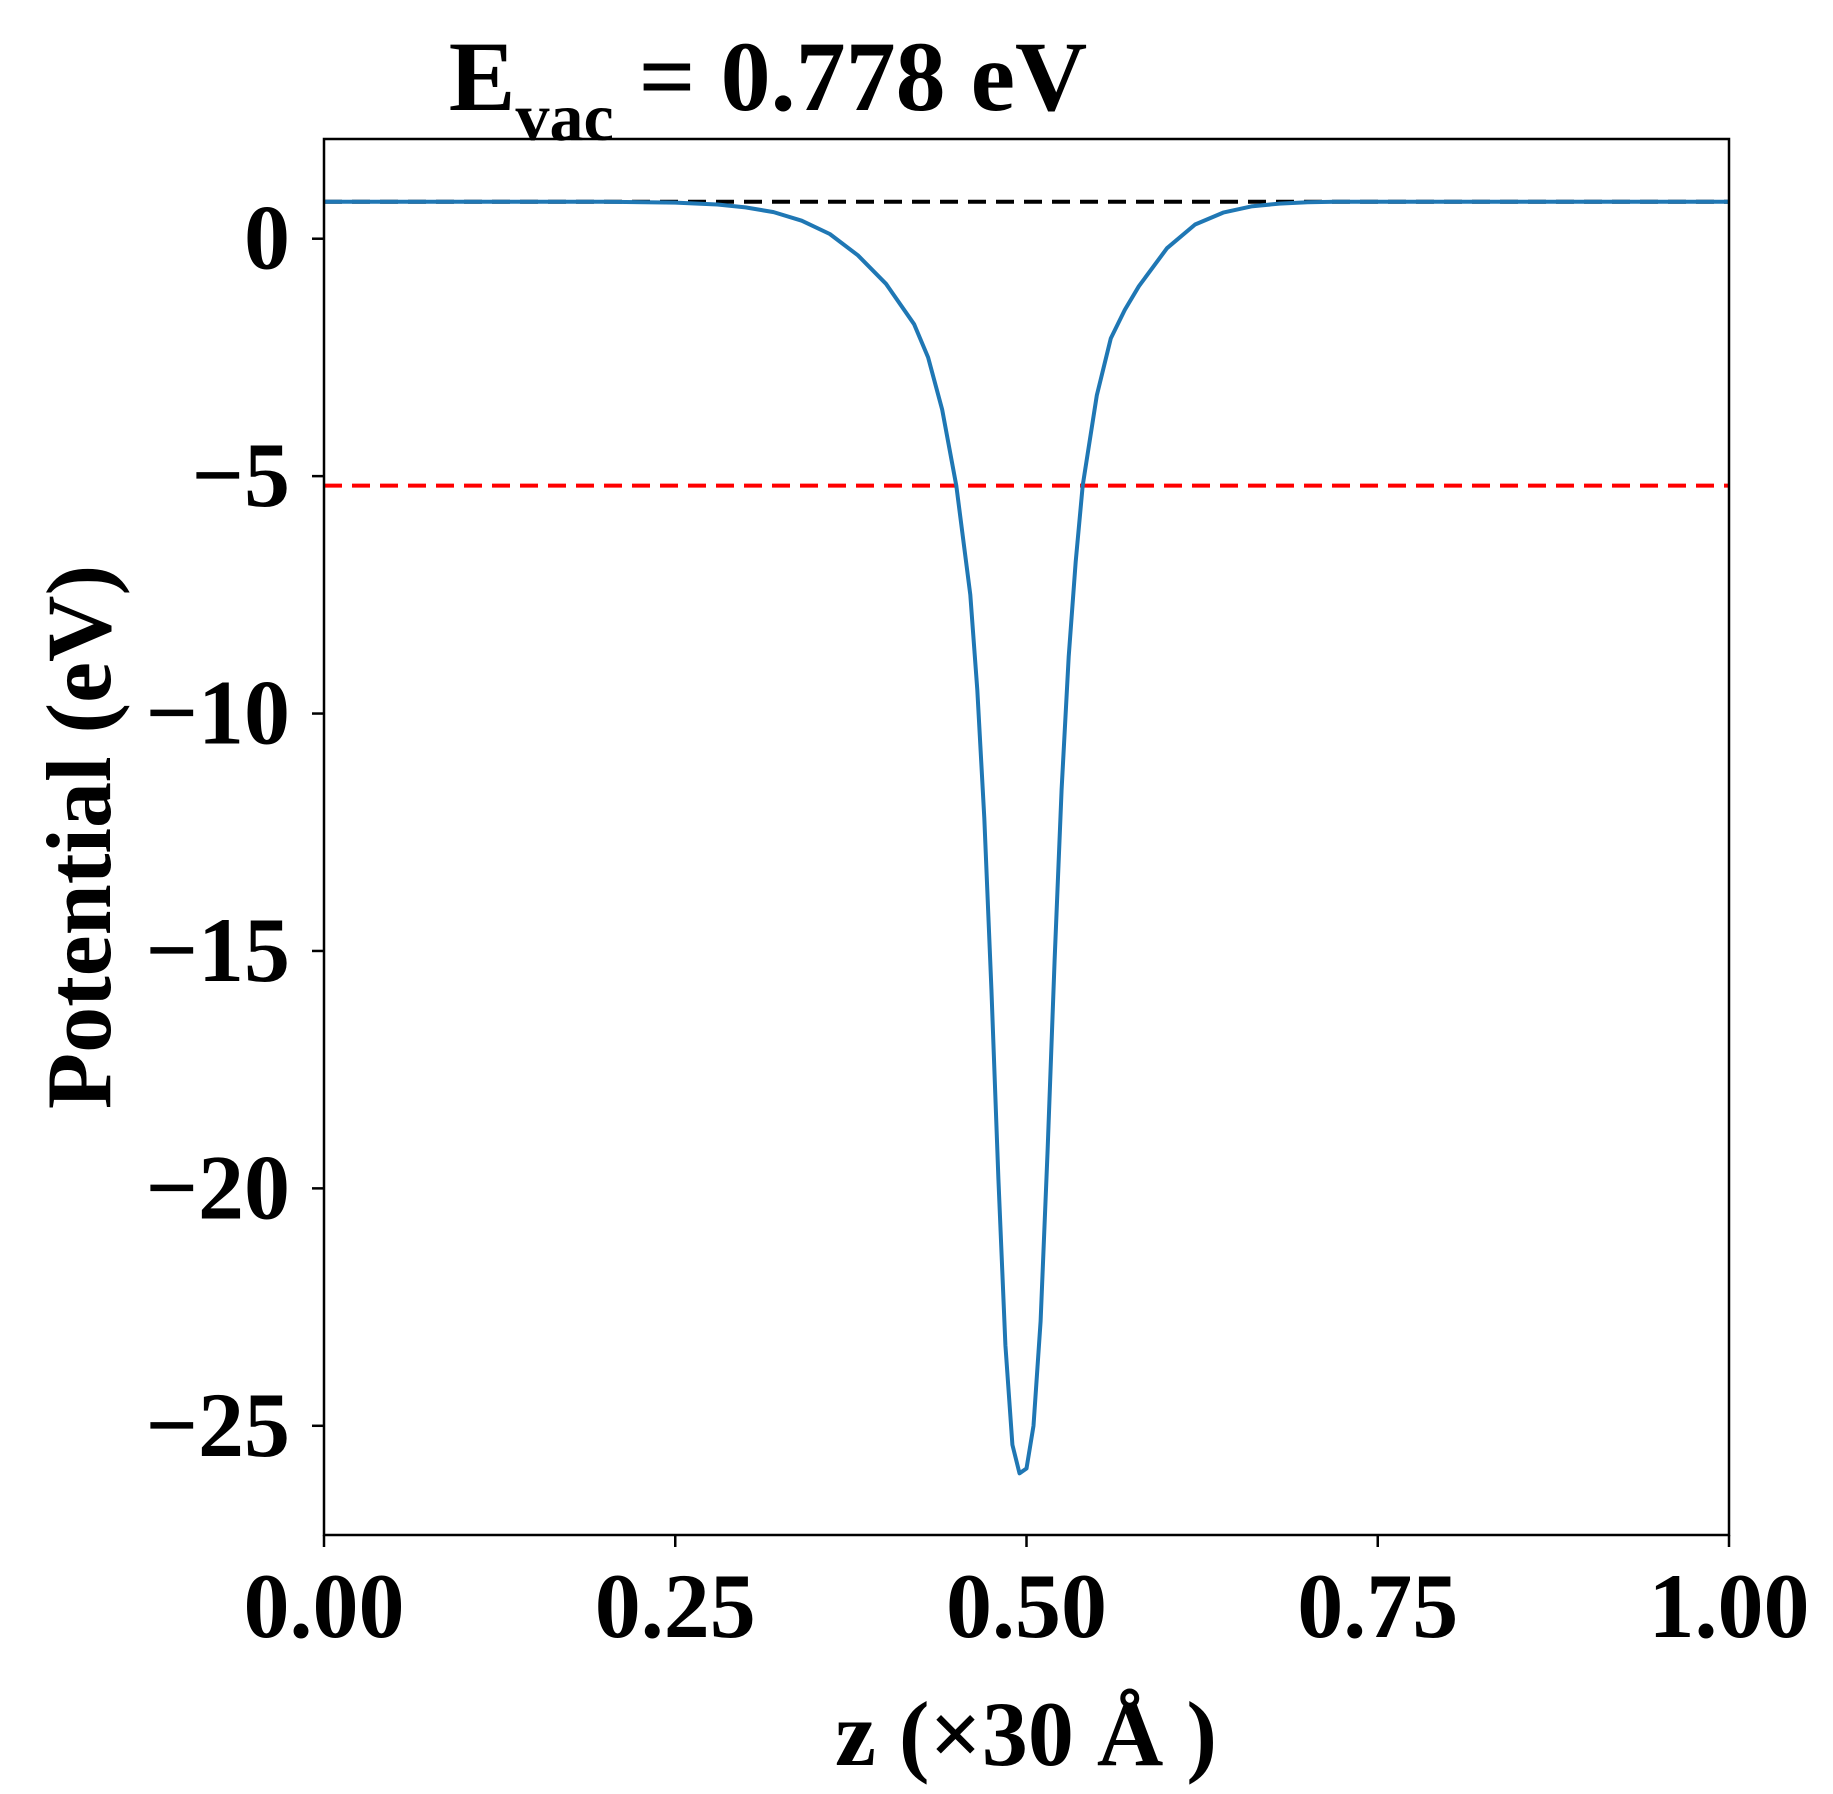  I want to click on y-axis-label: Potential (eV), so click(79, 837).